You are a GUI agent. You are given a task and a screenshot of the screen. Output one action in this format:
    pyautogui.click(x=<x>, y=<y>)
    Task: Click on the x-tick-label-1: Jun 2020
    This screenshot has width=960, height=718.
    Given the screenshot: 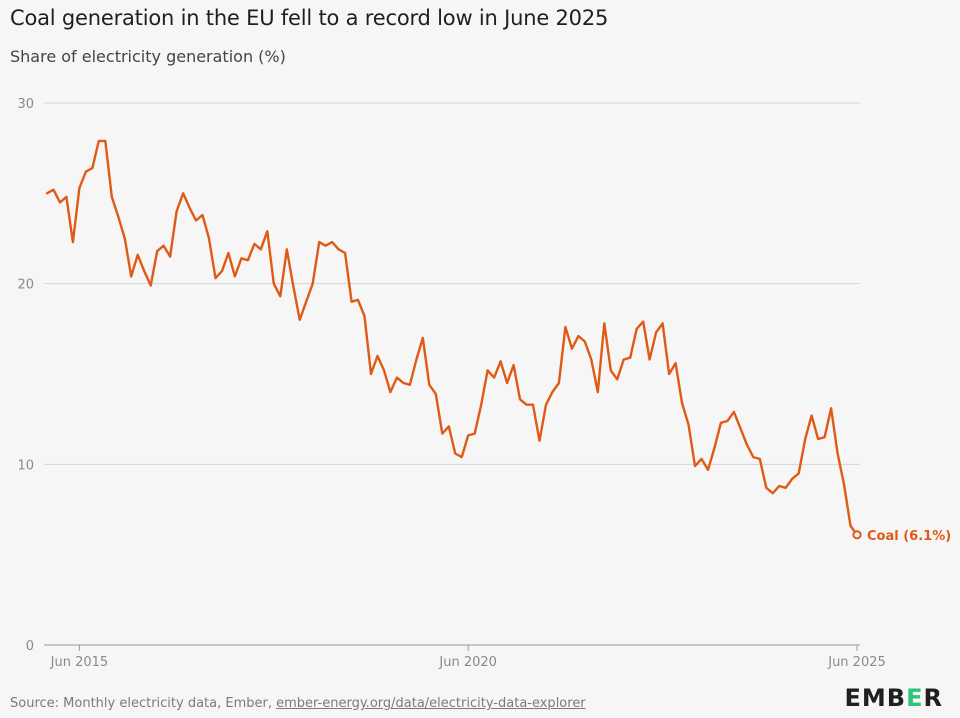 What is the action you would take?
    pyautogui.click(x=467, y=662)
    